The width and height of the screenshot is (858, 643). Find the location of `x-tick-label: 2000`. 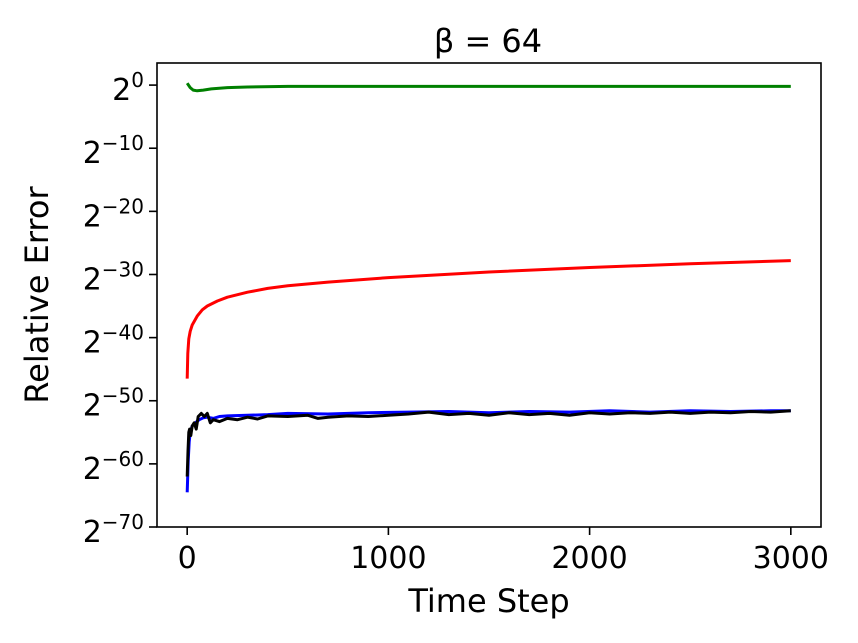

x-tick-label: 2000 is located at coordinates (589, 558).